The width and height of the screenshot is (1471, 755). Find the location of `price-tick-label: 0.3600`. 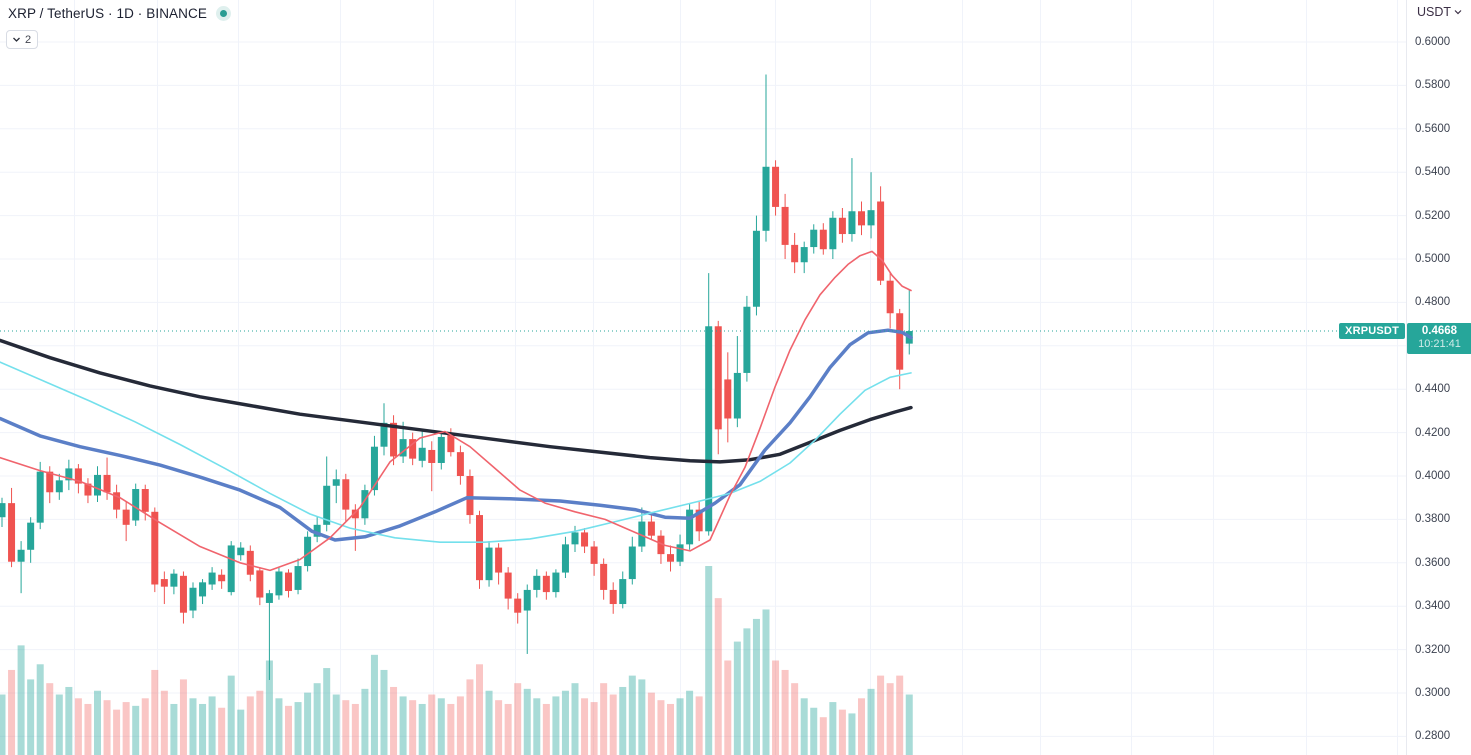

price-tick-label: 0.3600 is located at coordinates (1433, 562).